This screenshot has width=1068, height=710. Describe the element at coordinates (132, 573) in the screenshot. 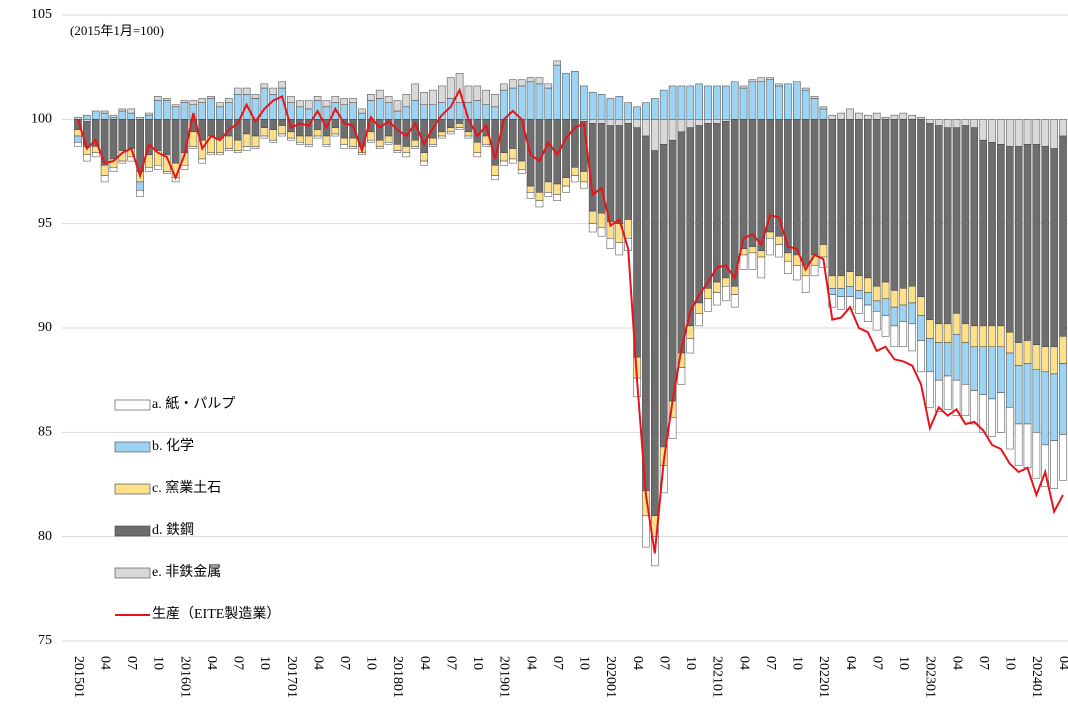

I see `legend-swatch` at that location.